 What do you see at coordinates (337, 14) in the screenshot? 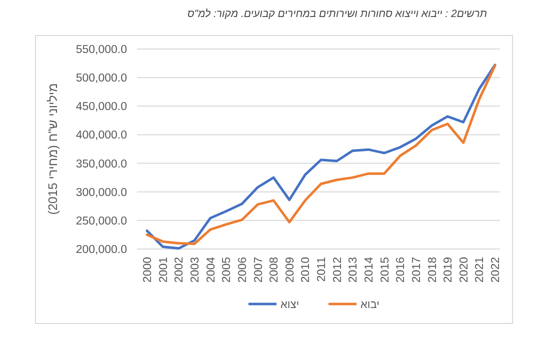
I see `chart-title: תרשים2 : ייבוא וייצוא סחורות ושירותים במחירים קבועים. מקור: למ"ס` at bounding box center [337, 14].